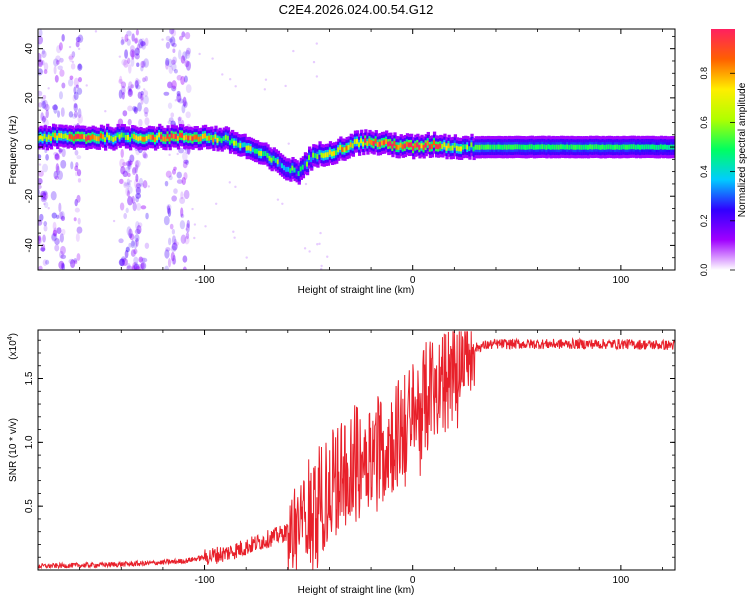 This screenshot has height=600, width=750. Describe the element at coordinates (13, 350) in the screenshot. I see `snr-y-exponent-base: (x10` at that location.